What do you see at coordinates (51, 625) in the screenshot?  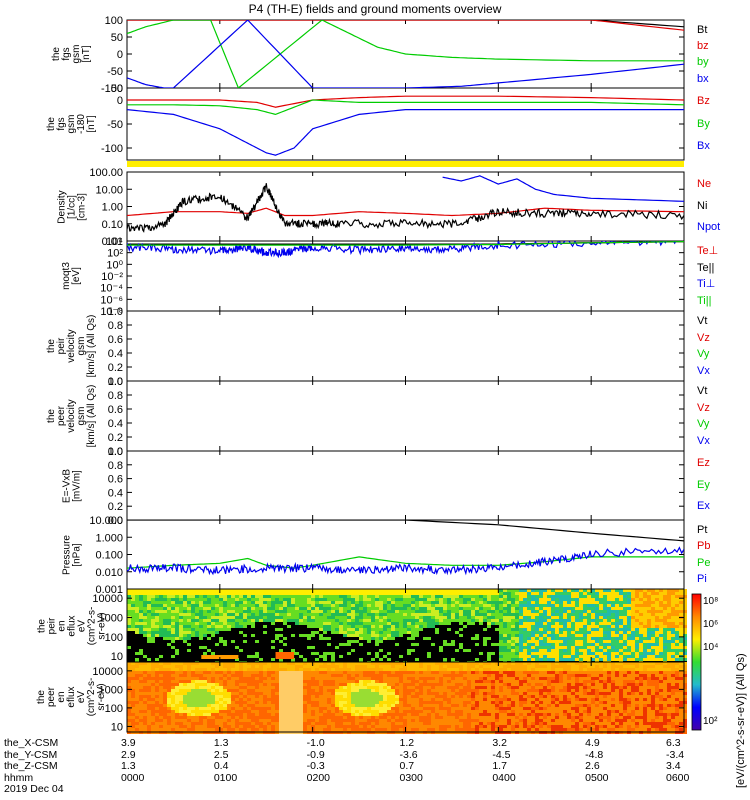 I see `ylabel-line: peir` at bounding box center [51, 625].